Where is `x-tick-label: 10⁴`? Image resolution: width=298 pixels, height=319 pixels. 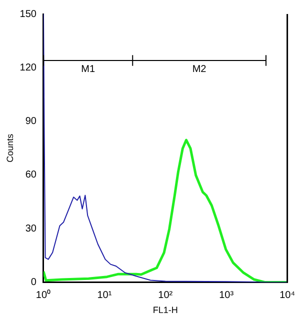 x-tick-label: 10⁴ is located at coordinates (287, 295).